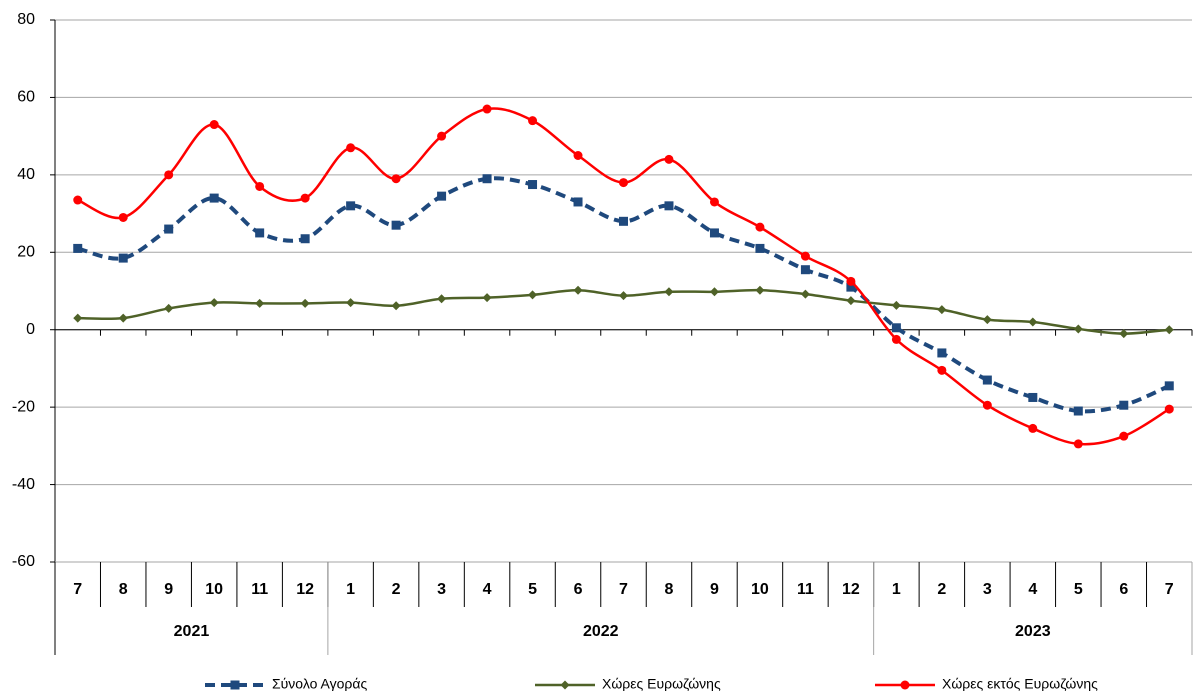  Describe the element at coordinates (1033, 631) in the screenshot. I see `group-label: 2023` at that location.